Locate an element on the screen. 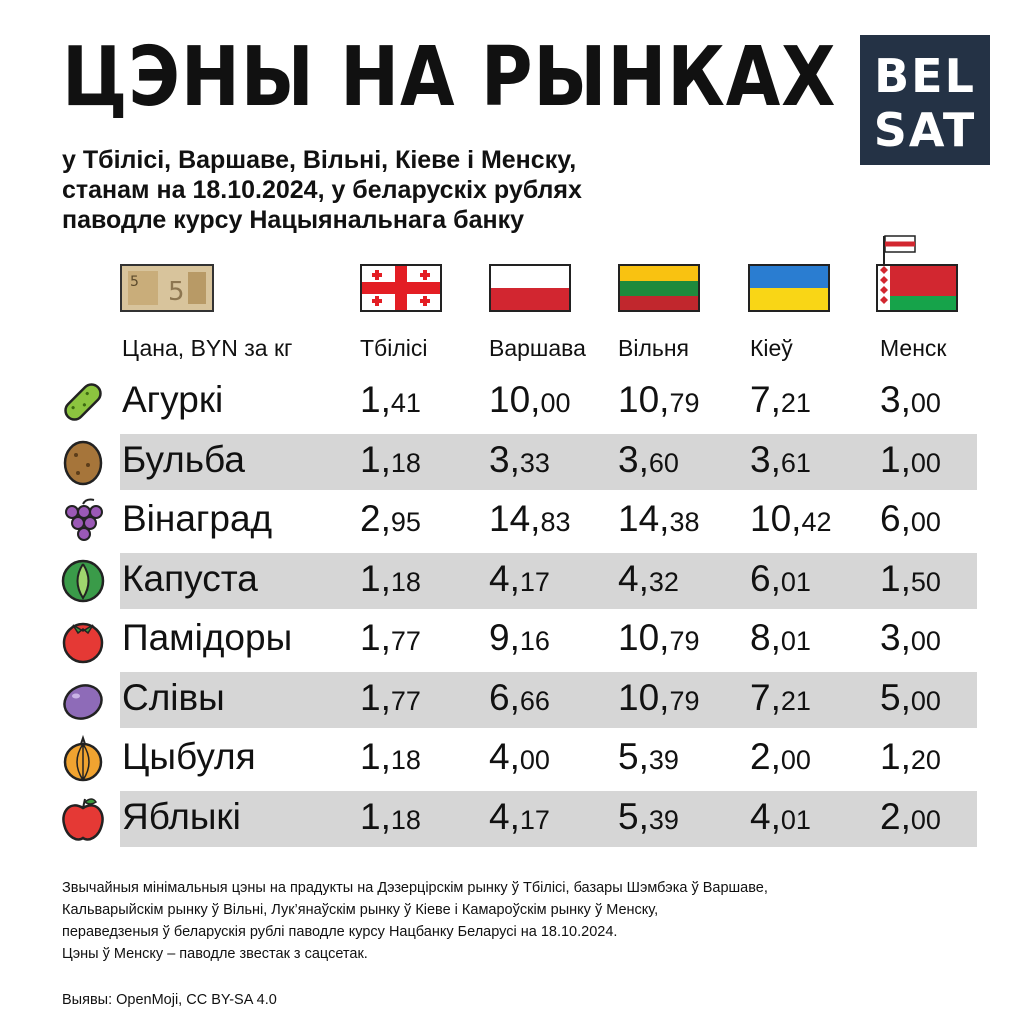 The height and width of the screenshot is (1025, 1025). price-decimal: 77 is located at coordinates (405, 641).